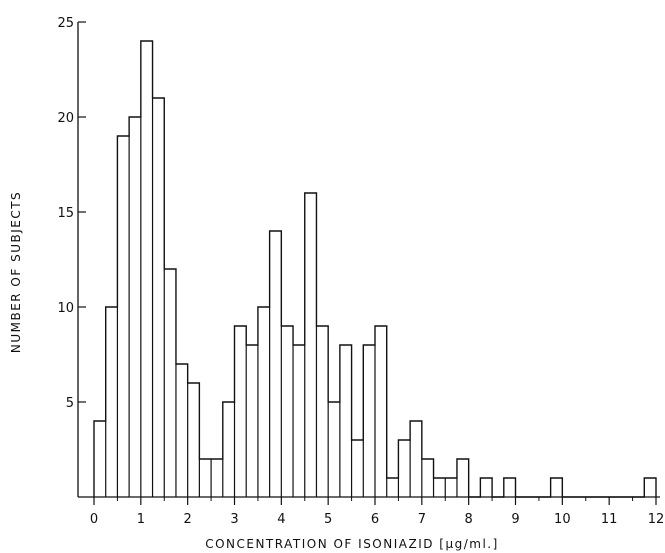 This screenshot has height=553, width=665. What do you see at coordinates (94, 519) in the screenshot?
I see `x-tick-label: 0` at bounding box center [94, 519].